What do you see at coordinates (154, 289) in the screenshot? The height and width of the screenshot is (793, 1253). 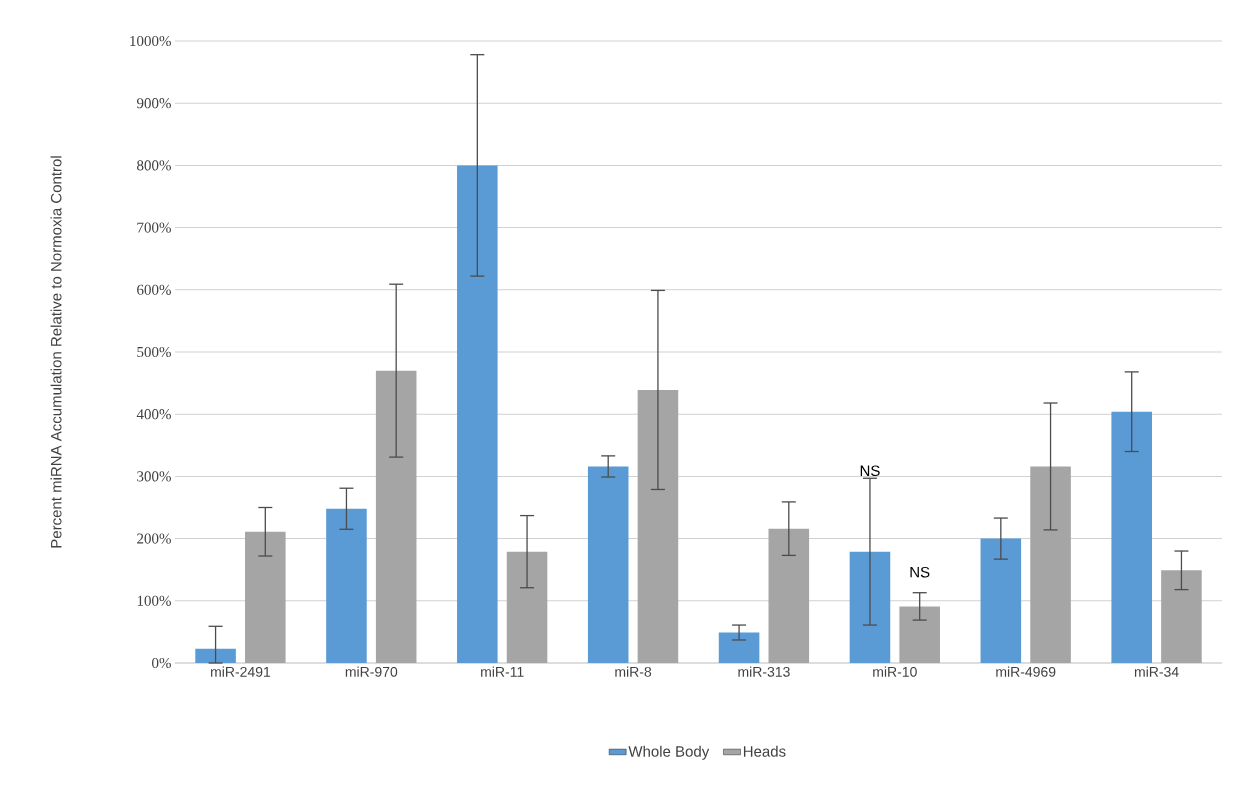 I see `y-tick-label: 600%` at bounding box center [154, 289].